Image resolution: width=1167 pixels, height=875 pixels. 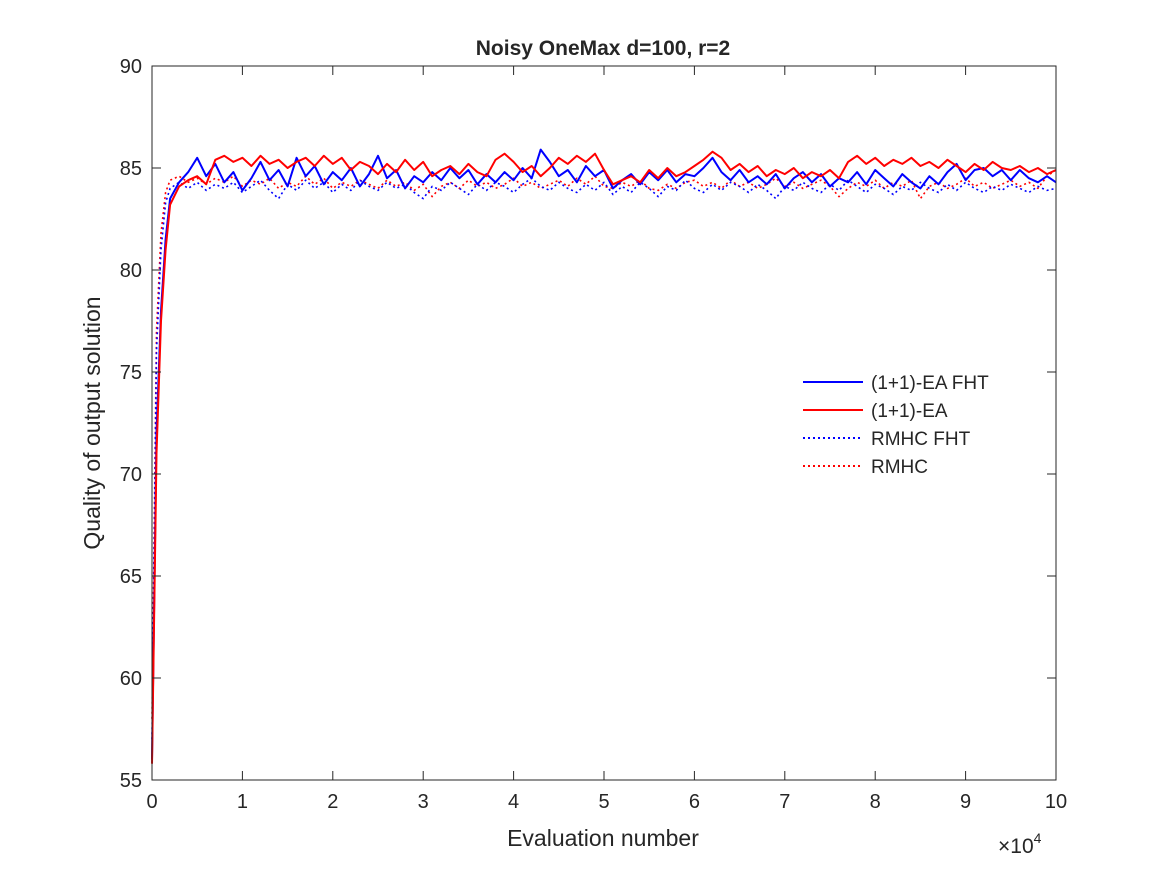 I want to click on y-tick-label: 85, so click(x=131, y=169).